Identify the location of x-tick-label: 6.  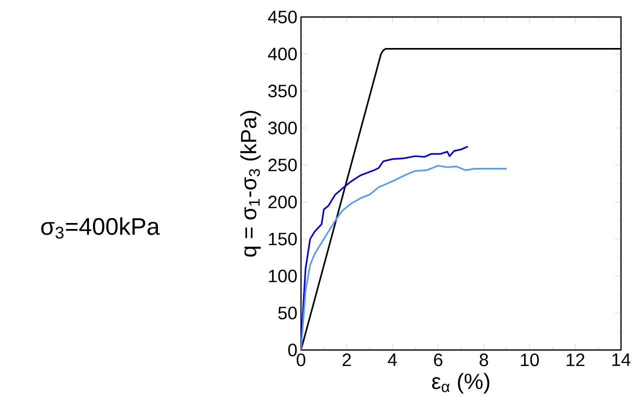
(438, 360).